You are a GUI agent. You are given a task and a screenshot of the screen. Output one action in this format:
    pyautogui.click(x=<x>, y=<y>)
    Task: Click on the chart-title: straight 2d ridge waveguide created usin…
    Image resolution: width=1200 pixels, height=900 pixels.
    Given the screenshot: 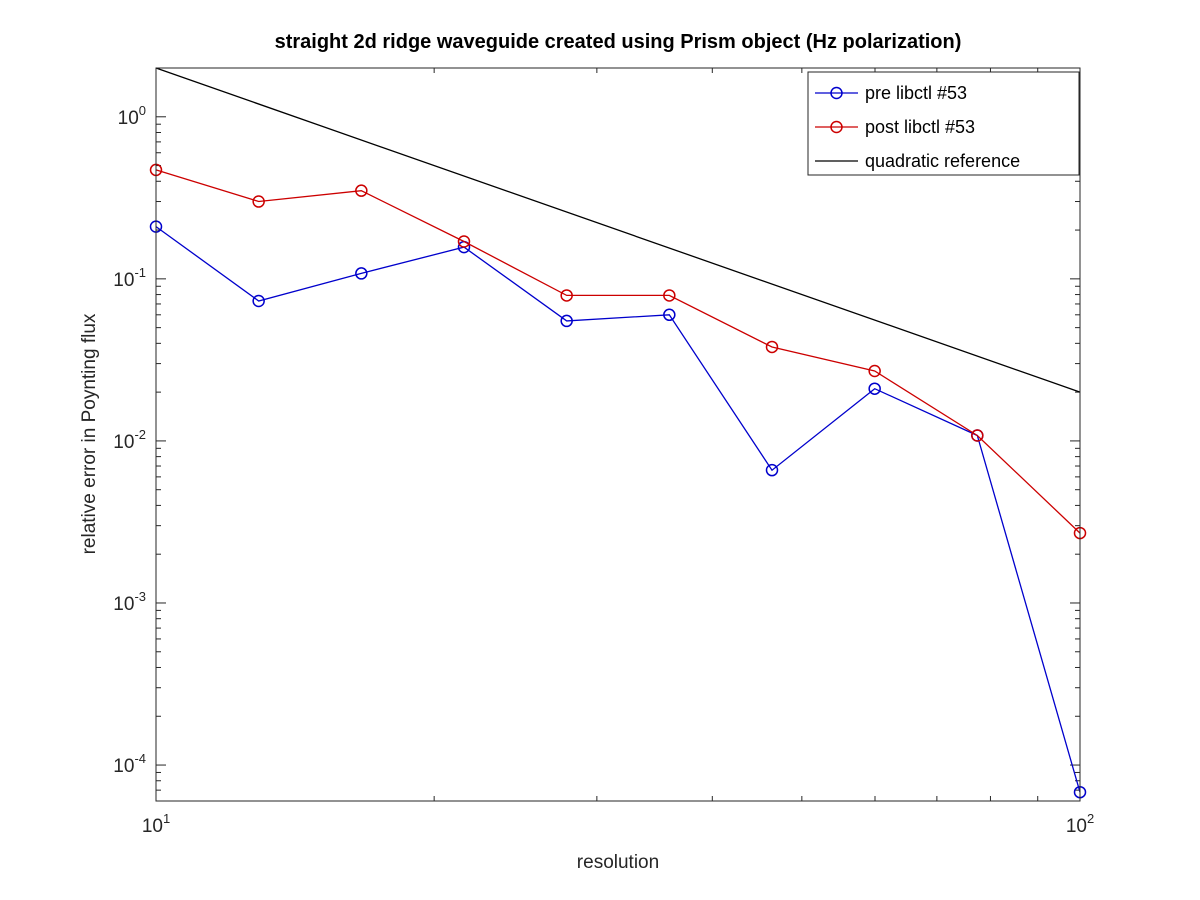 What is the action you would take?
    pyautogui.click(x=618, y=42)
    